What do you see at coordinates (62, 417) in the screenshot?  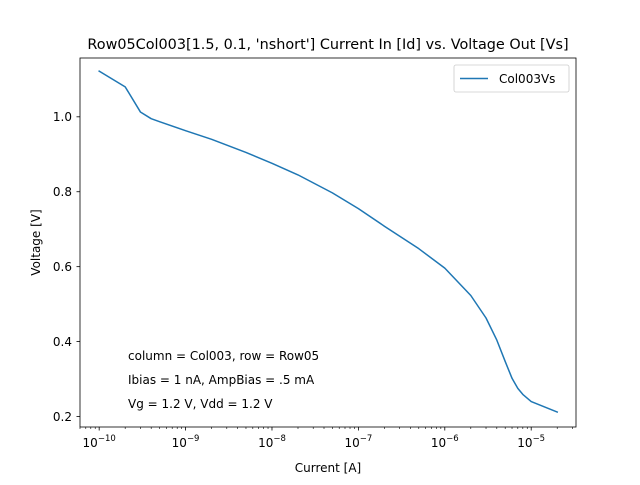 I see `y-tick-label: 0.2` at bounding box center [62, 417].